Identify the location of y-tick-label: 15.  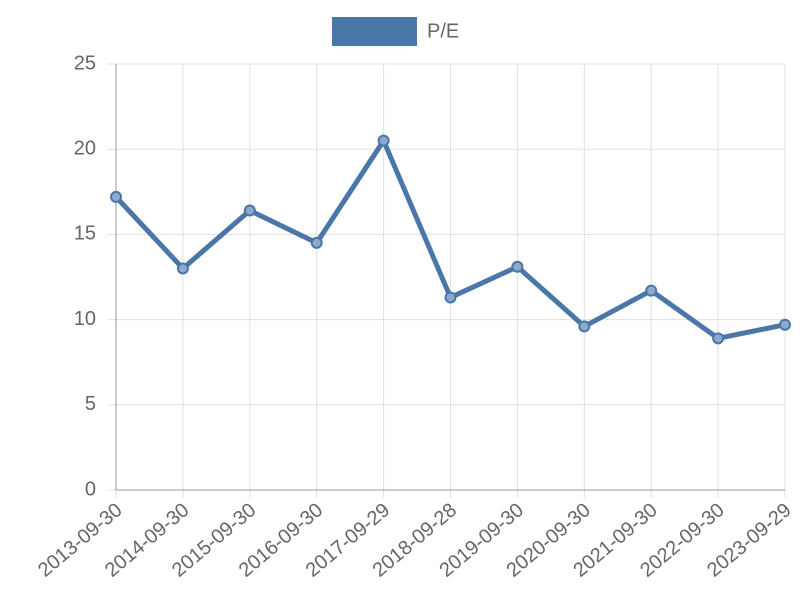
(85, 234).